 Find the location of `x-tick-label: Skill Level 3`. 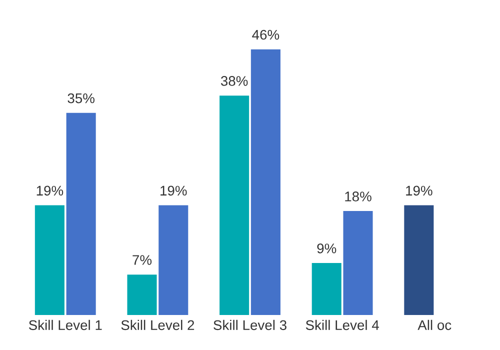

x-tick-label: Skill Level 3 is located at coordinates (250, 325).